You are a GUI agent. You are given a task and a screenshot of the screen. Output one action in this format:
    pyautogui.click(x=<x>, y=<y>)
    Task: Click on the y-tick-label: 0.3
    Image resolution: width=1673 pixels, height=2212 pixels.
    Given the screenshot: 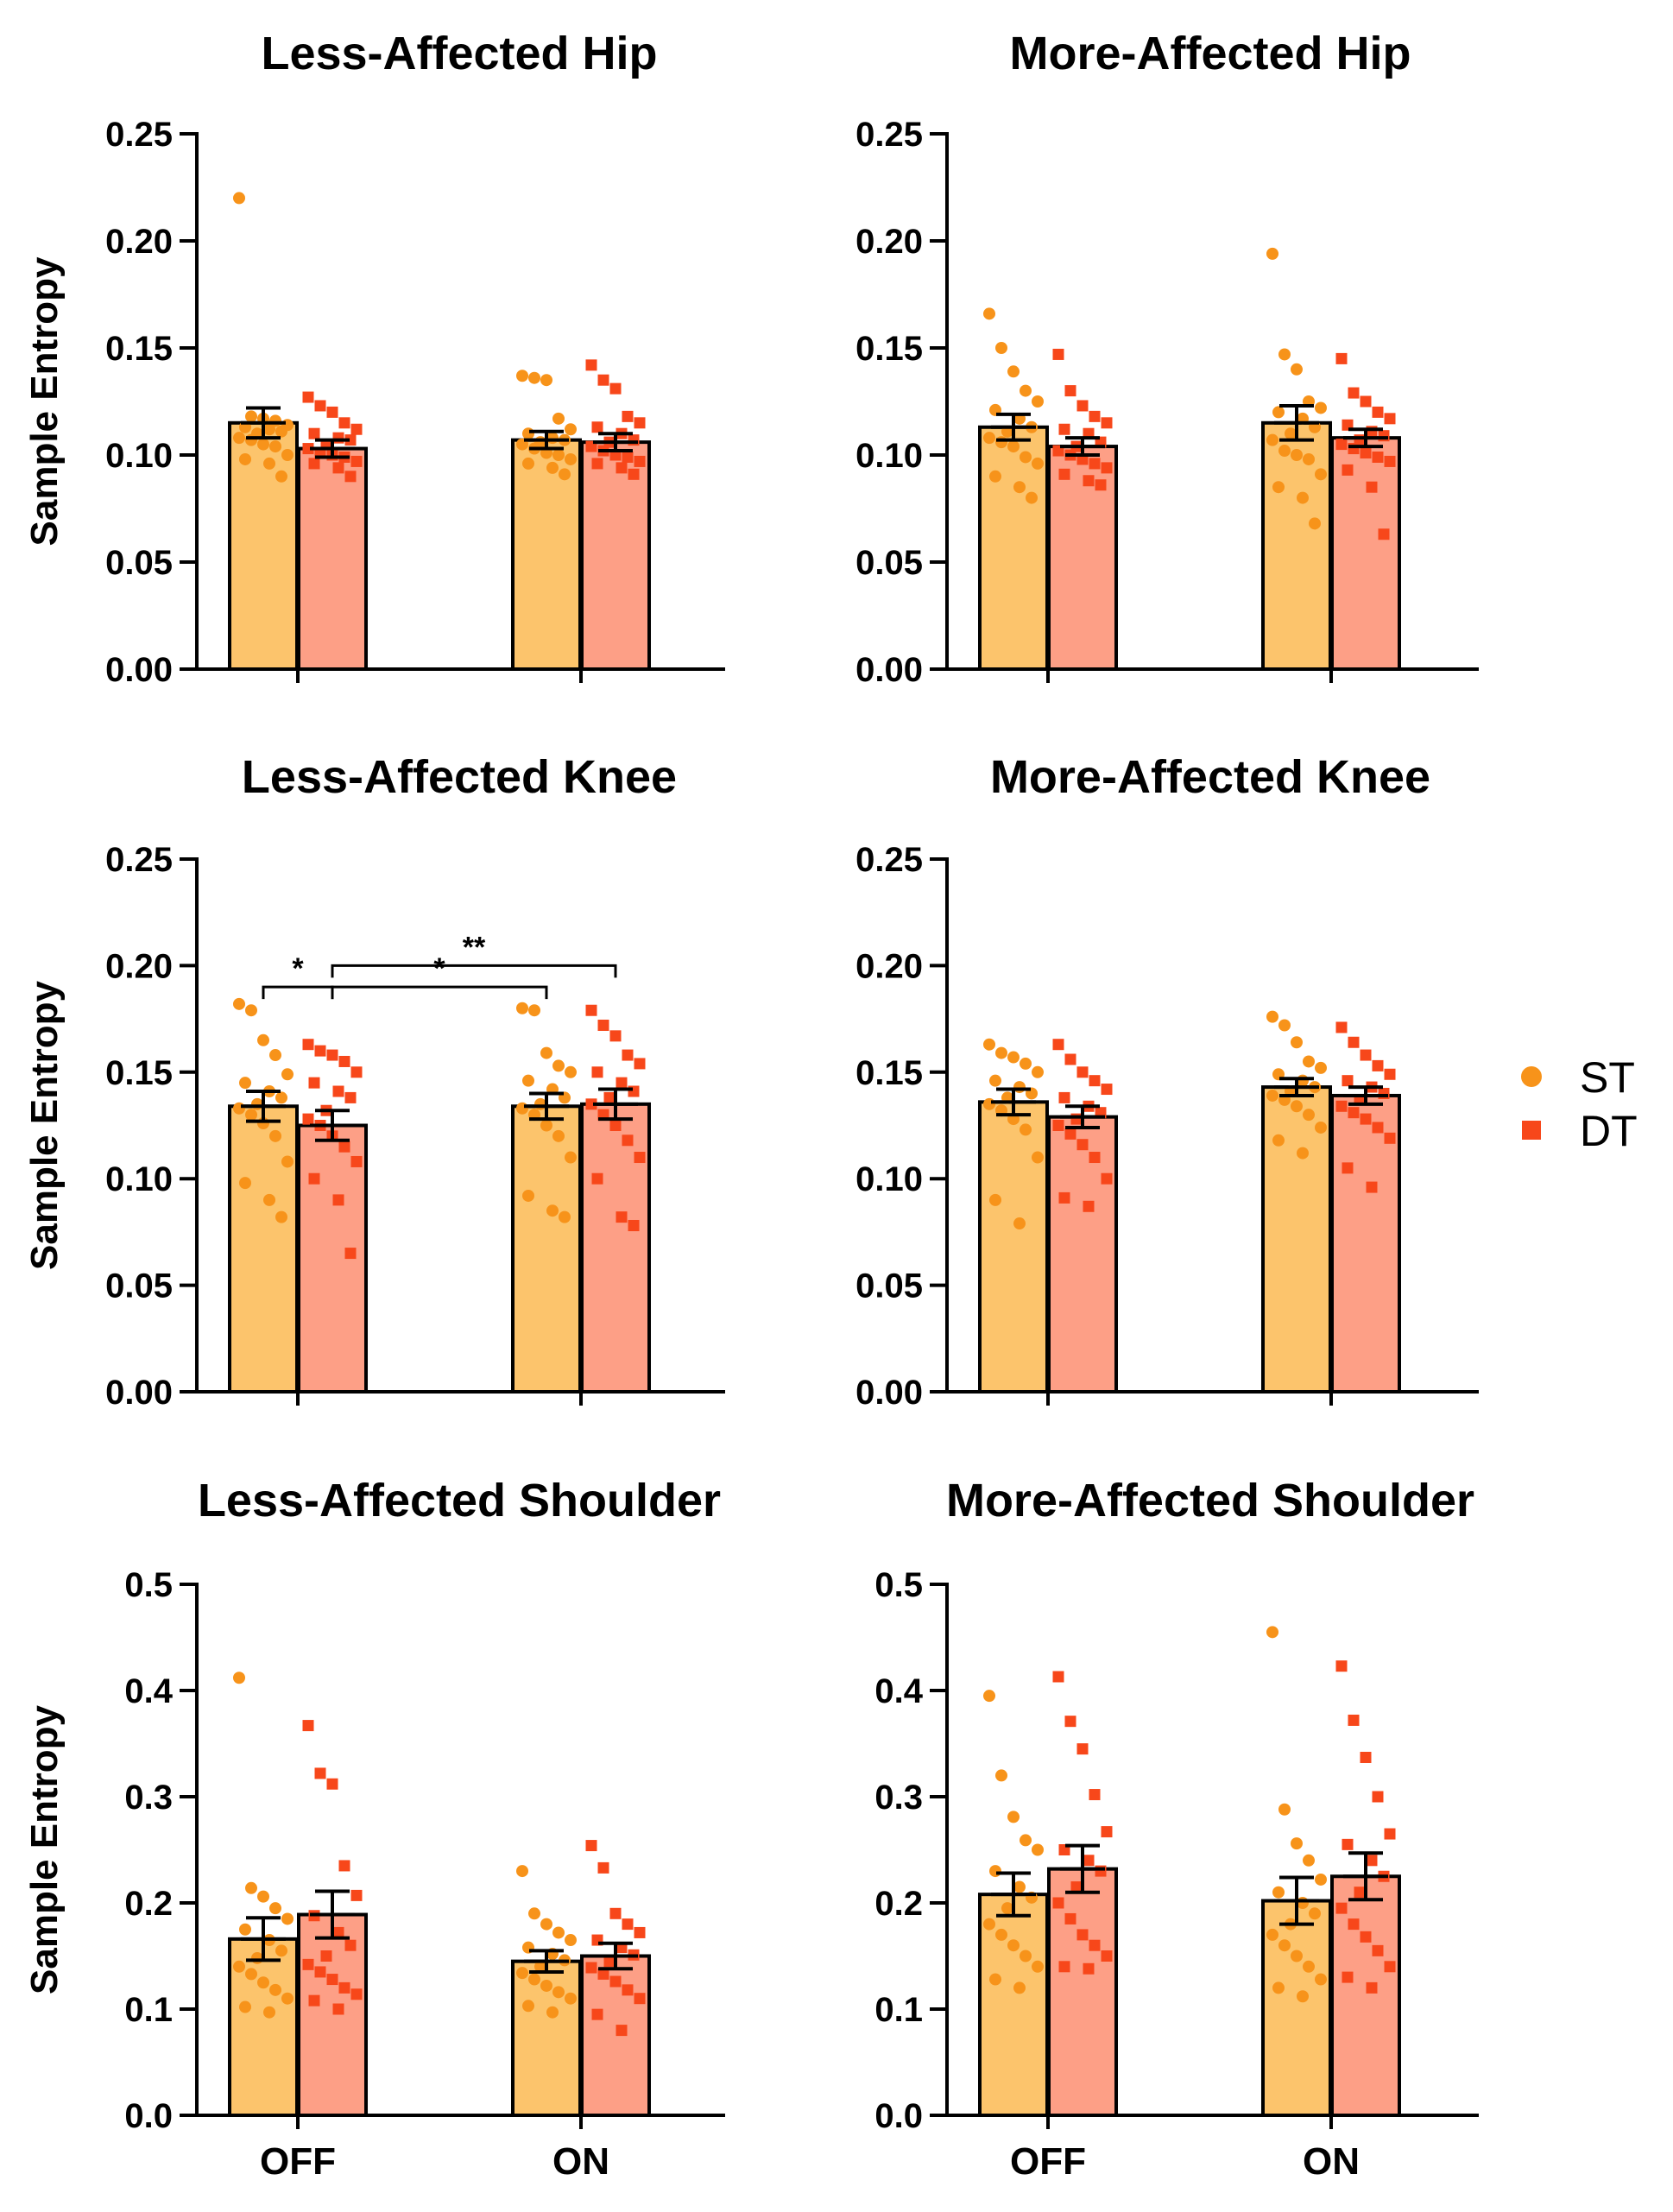 What is the action you would take?
    pyautogui.click(x=898, y=1798)
    